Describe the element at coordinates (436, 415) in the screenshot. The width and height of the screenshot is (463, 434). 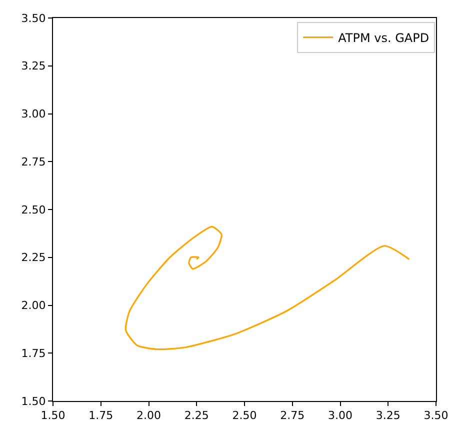
I see `x-tick-label: 3.50` at that location.